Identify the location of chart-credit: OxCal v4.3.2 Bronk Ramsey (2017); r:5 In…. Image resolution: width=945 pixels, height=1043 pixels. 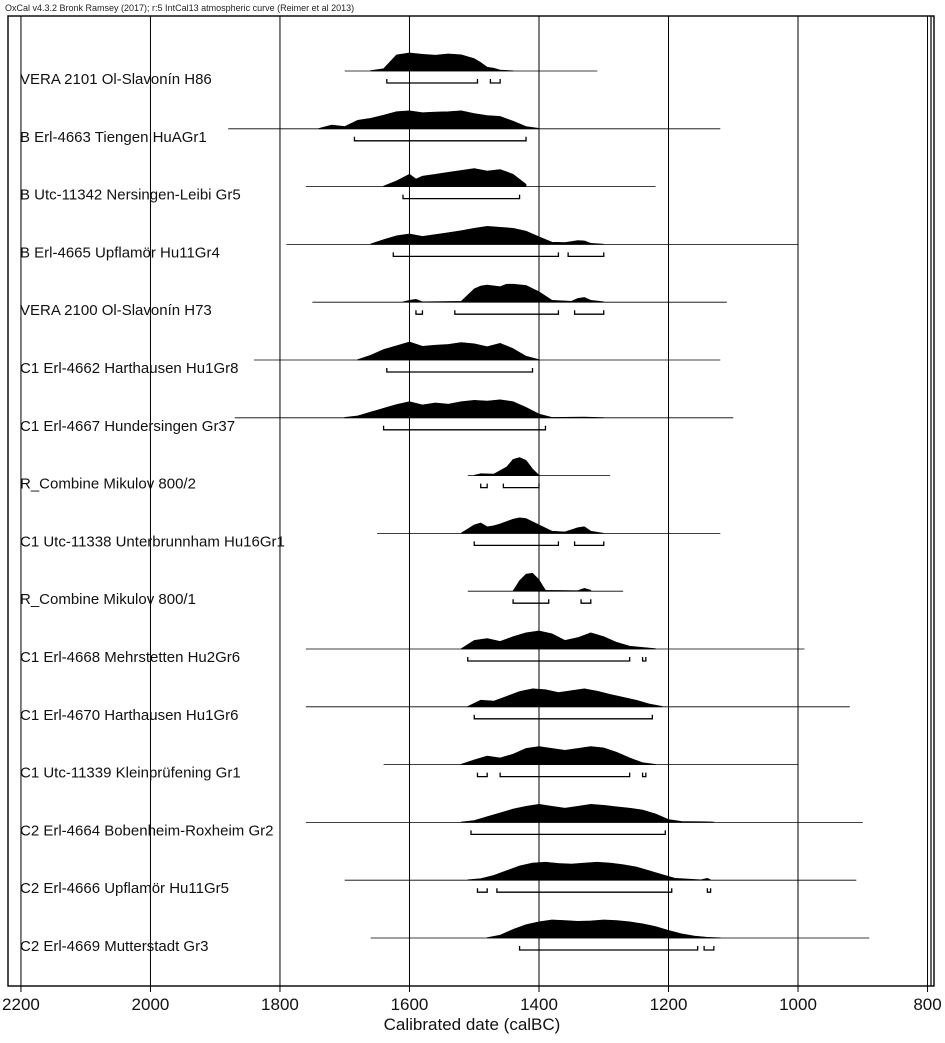
(179, 8).